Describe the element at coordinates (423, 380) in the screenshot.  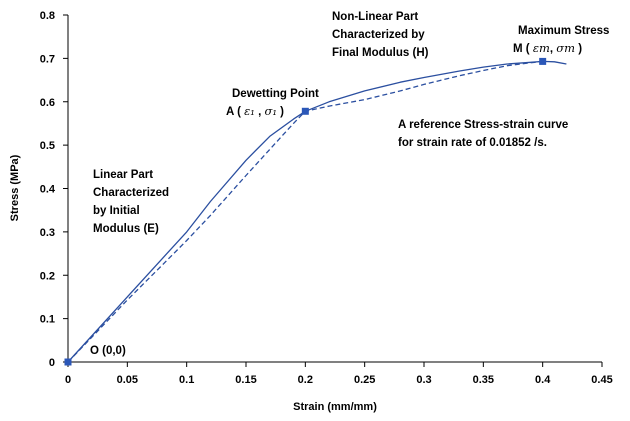
I see `x-tick-label: 0.3` at that location.